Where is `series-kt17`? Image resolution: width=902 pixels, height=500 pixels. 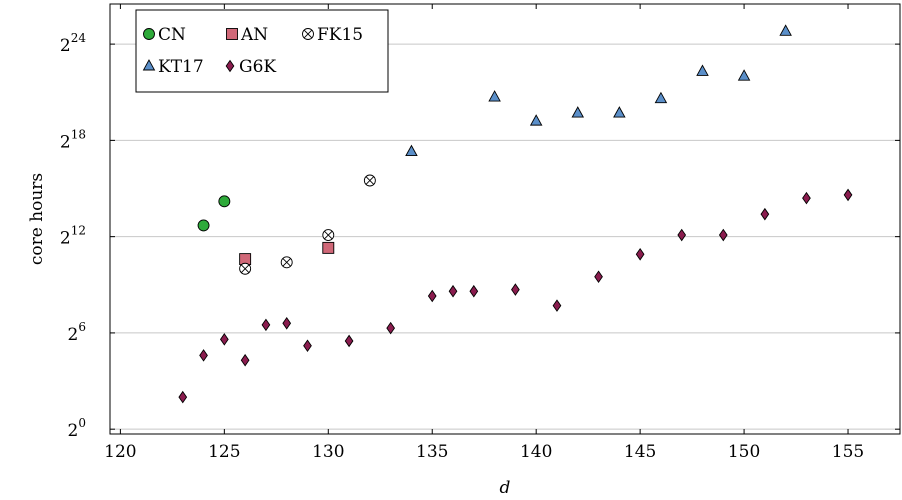 series-kt17 is located at coordinates (598, 90).